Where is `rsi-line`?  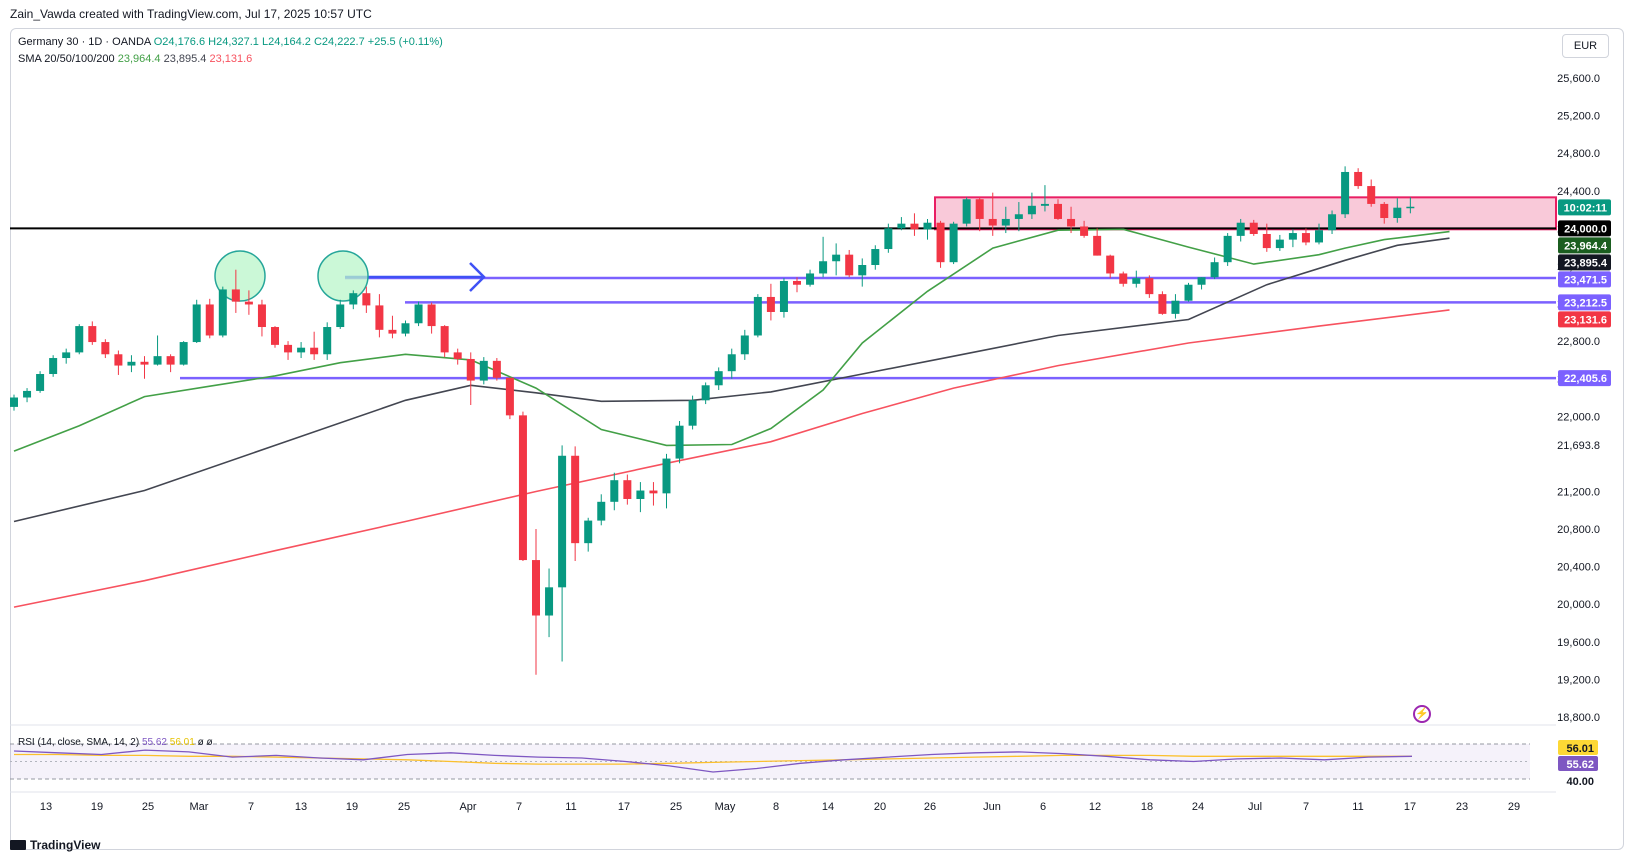 rsi-line is located at coordinates (713, 761).